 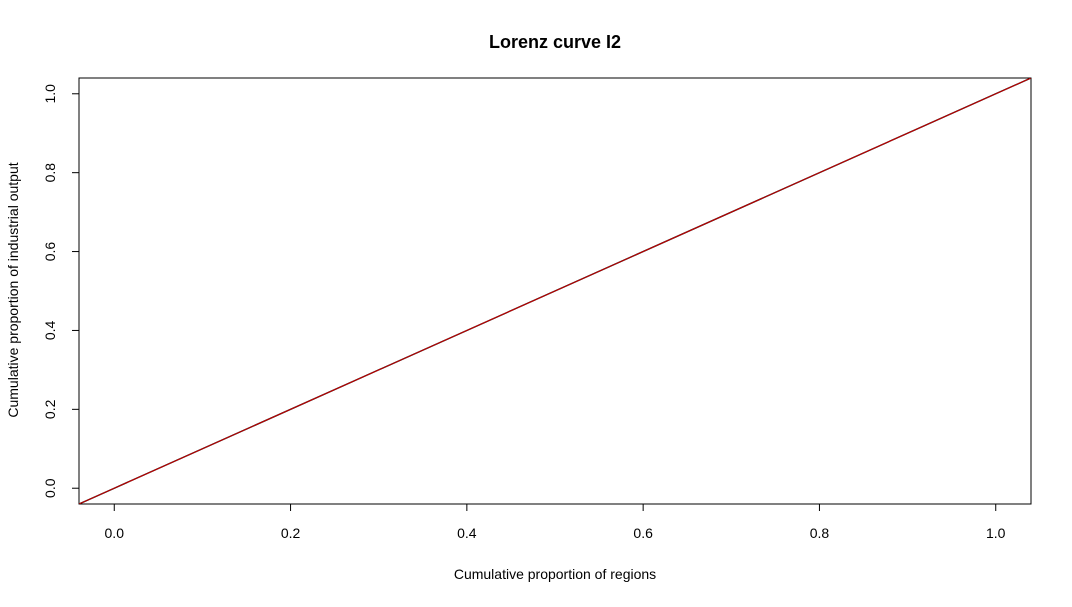 I want to click on y-tick-label: 1.0, so click(x=50, y=94).